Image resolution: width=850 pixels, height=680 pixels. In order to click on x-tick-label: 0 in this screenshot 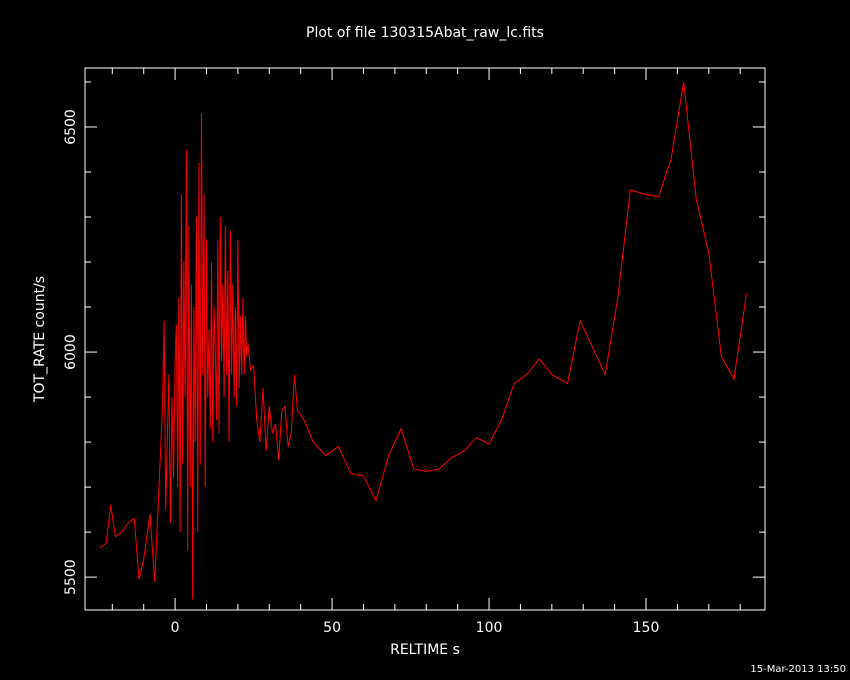, I will do `click(175, 628)`.